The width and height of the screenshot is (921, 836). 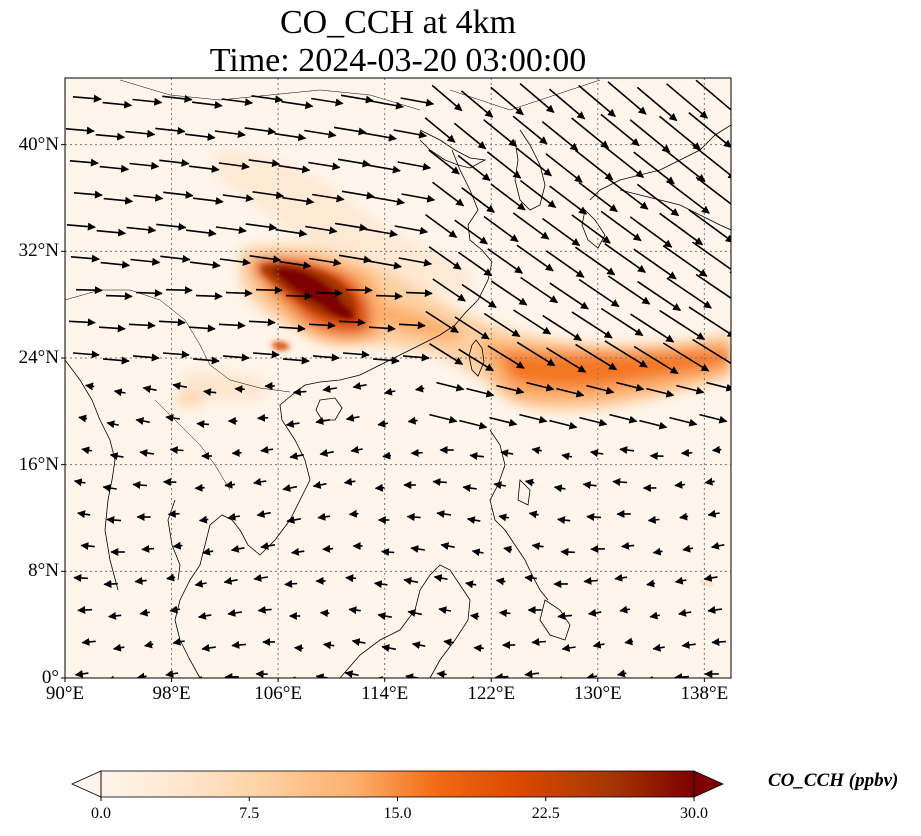 What do you see at coordinates (43, 571) in the screenshot?
I see `lat-tick-label: 8°N` at bounding box center [43, 571].